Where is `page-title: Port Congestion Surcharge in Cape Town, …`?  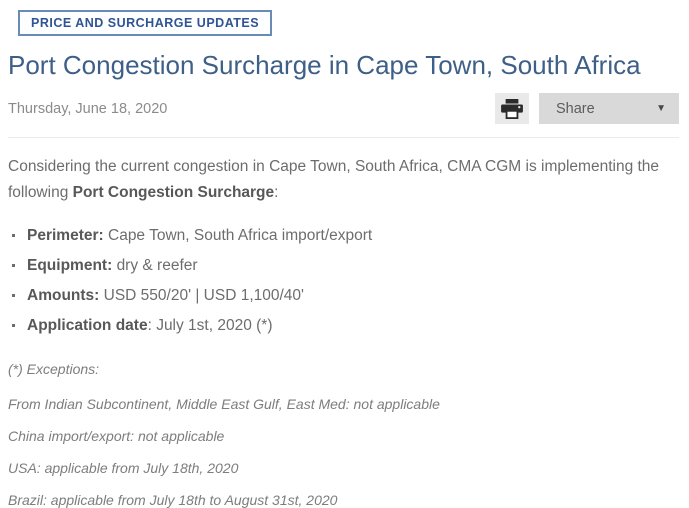 page-title: Port Congestion Surcharge in Cape Town, … is located at coordinates (324, 65).